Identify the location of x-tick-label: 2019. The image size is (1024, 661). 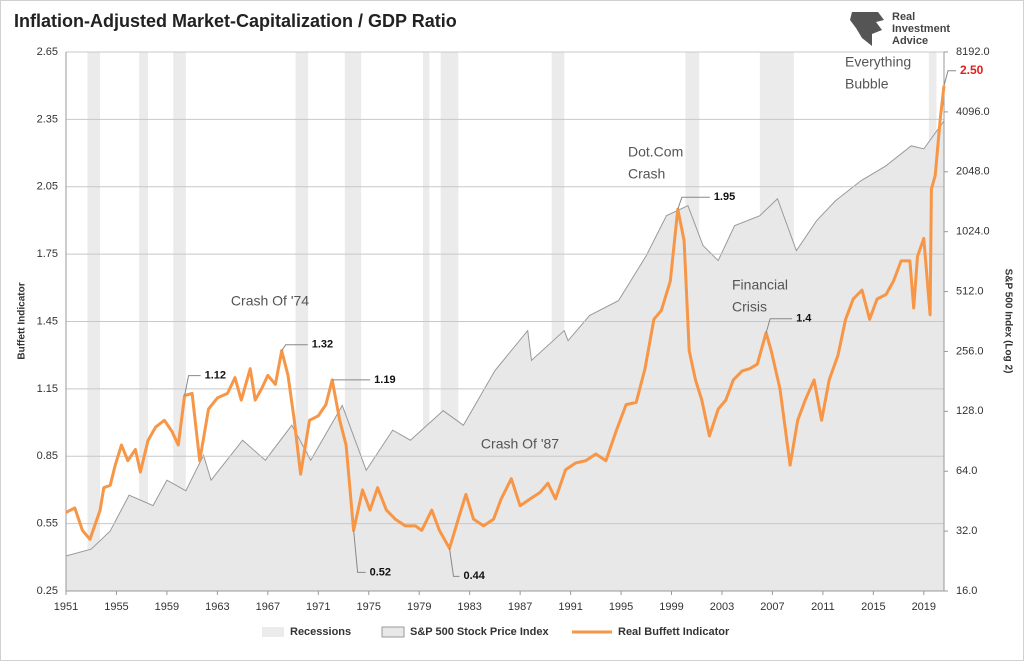
(924, 607).